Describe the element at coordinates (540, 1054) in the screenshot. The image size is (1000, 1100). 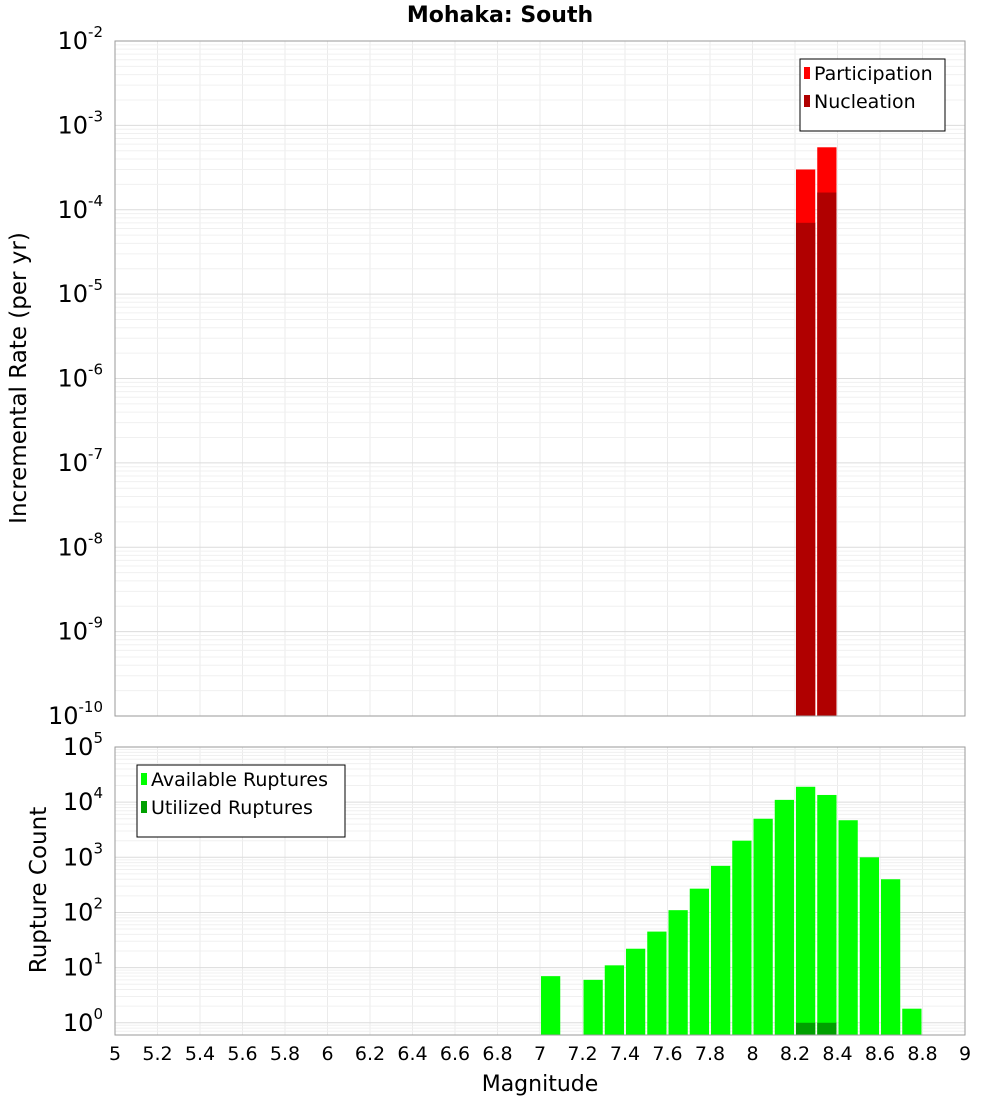
I see `x-tick-label: 7` at that location.